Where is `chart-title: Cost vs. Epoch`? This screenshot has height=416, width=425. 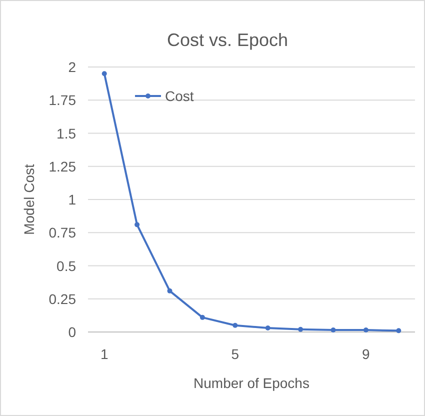 chart-title: Cost vs. Epoch is located at coordinates (227, 40).